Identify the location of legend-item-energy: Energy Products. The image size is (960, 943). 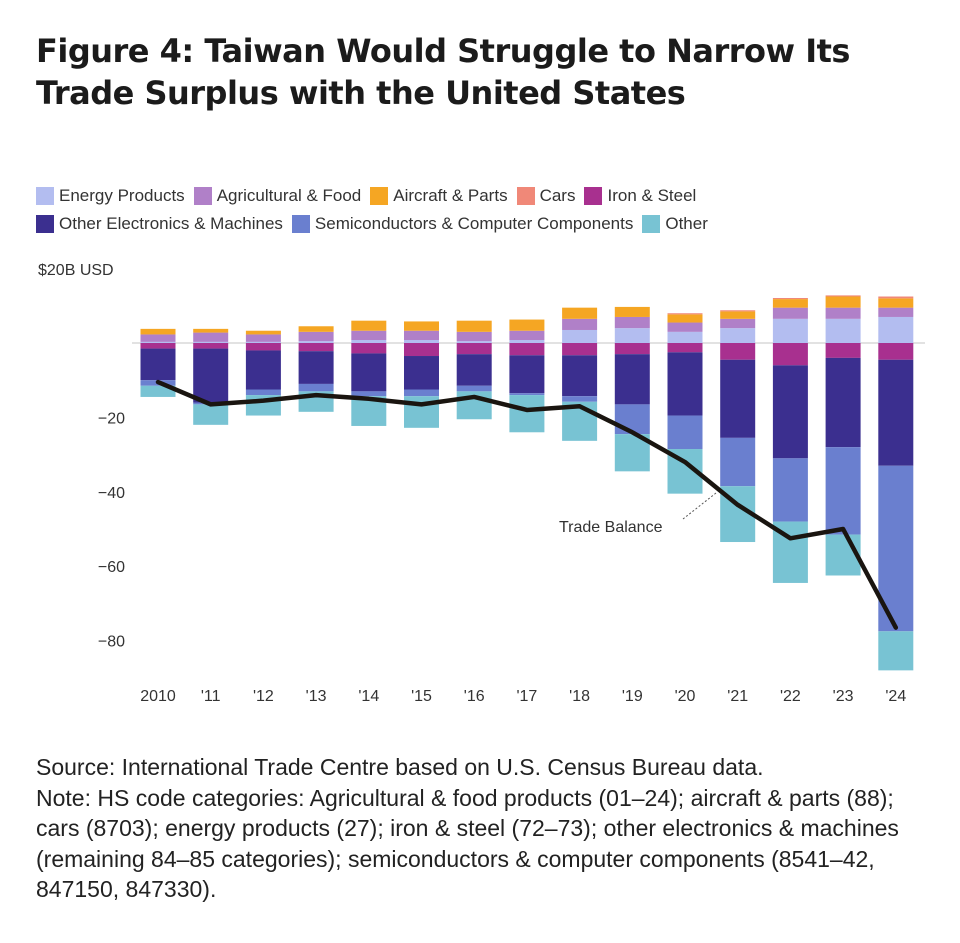
(110, 196).